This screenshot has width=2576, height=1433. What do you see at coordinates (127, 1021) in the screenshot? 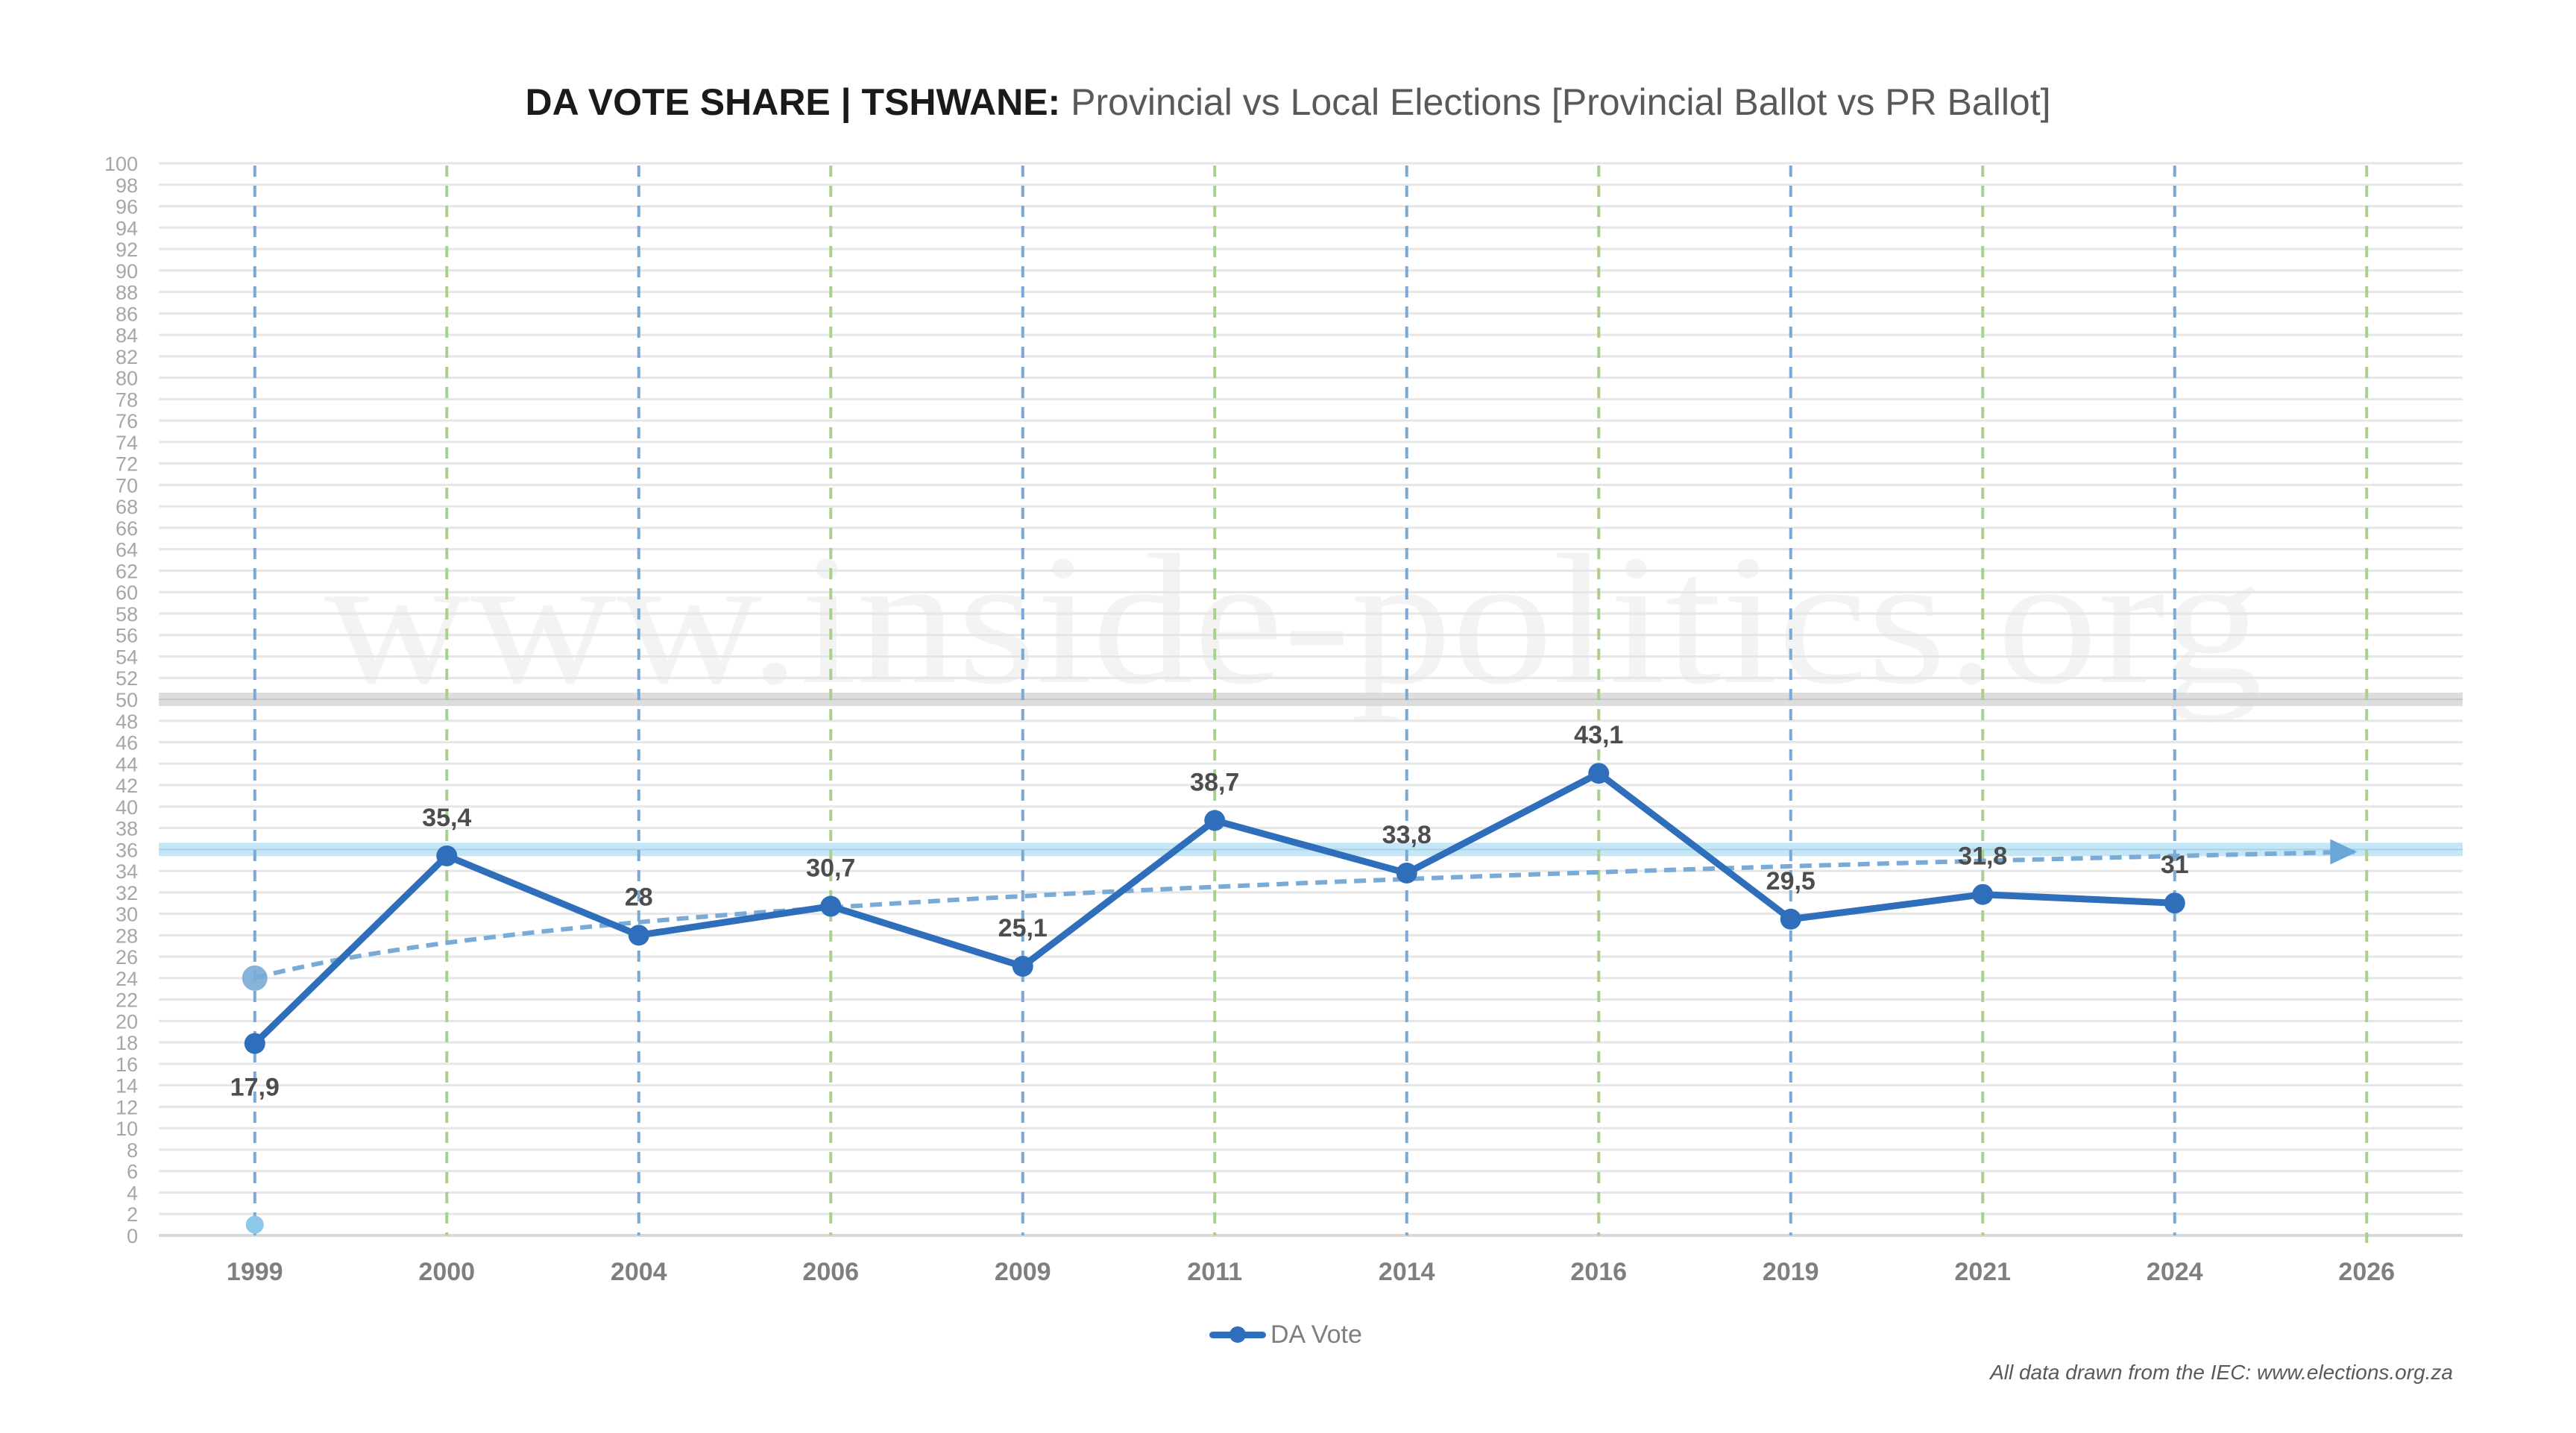
I see `y-tick-label: 20` at bounding box center [127, 1021].